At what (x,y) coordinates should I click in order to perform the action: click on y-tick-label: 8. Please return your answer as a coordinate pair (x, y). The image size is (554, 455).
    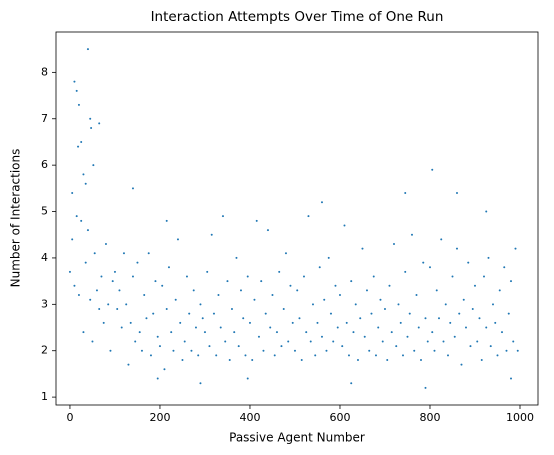
    Looking at the image, I should click on (44, 71).